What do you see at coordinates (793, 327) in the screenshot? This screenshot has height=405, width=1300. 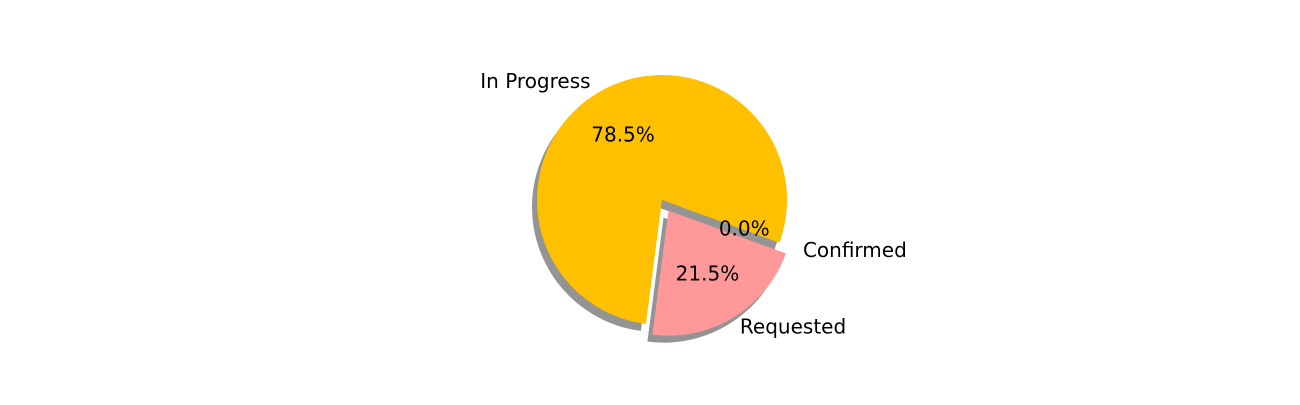 I see `slice-label-requested: Requested` at bounding box center [793, 327].